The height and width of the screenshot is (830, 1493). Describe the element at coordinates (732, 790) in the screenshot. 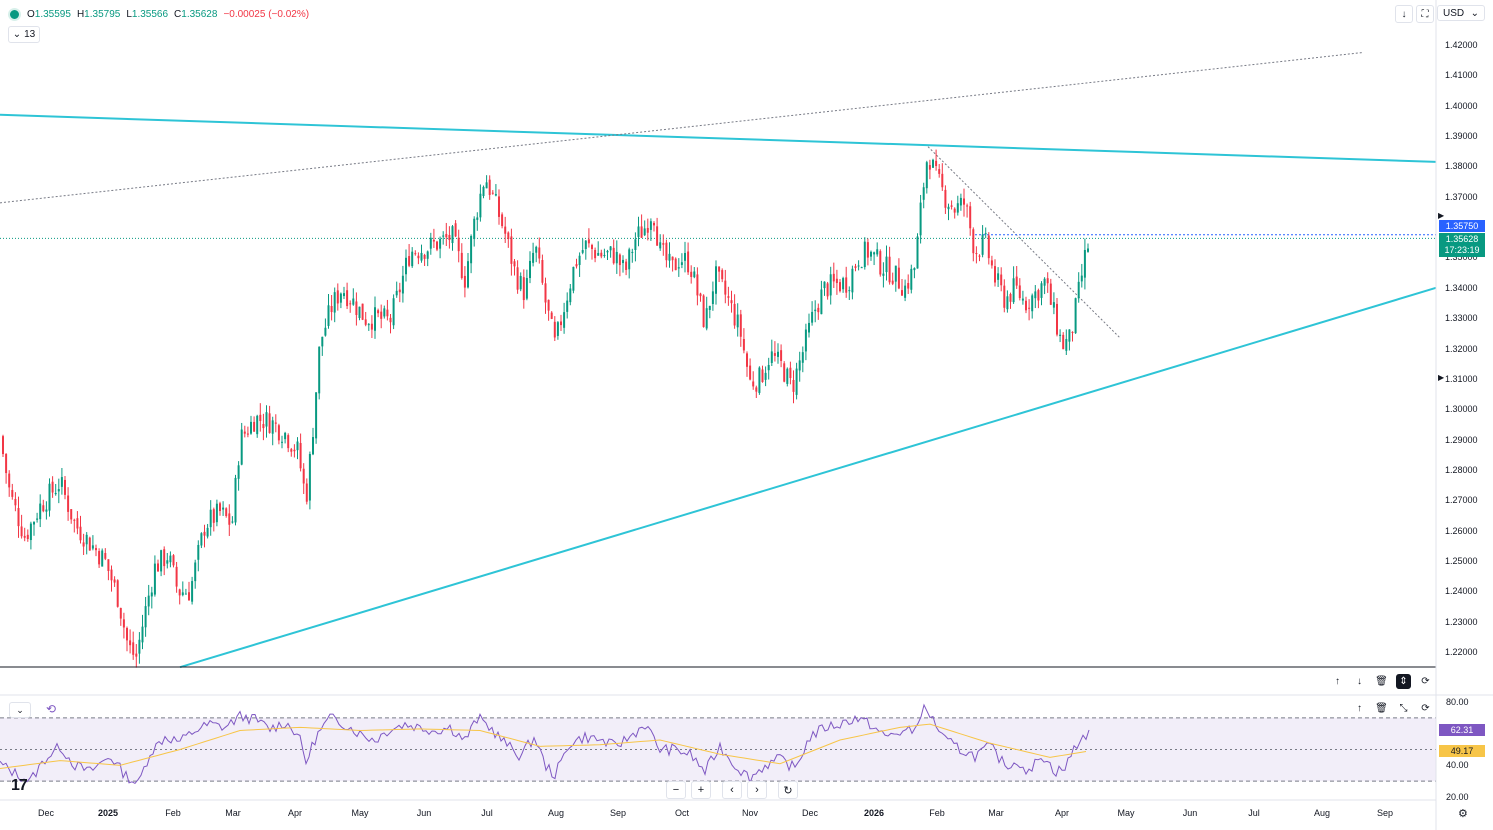

I see `scroll-left-button: ‹` at that location.